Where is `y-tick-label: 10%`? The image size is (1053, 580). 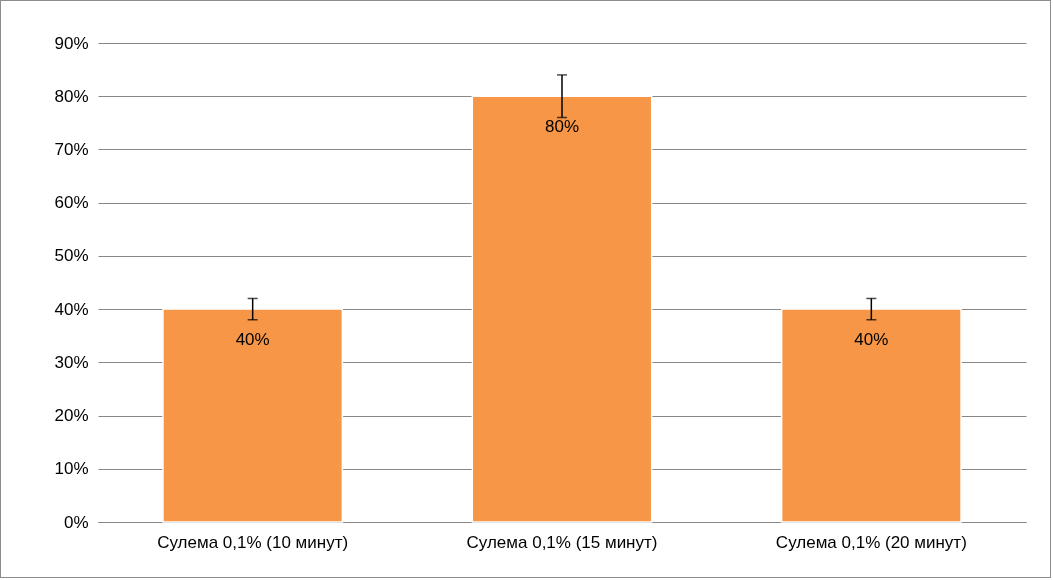 y-tick-label: 10% is located at coordinates (71, 469).